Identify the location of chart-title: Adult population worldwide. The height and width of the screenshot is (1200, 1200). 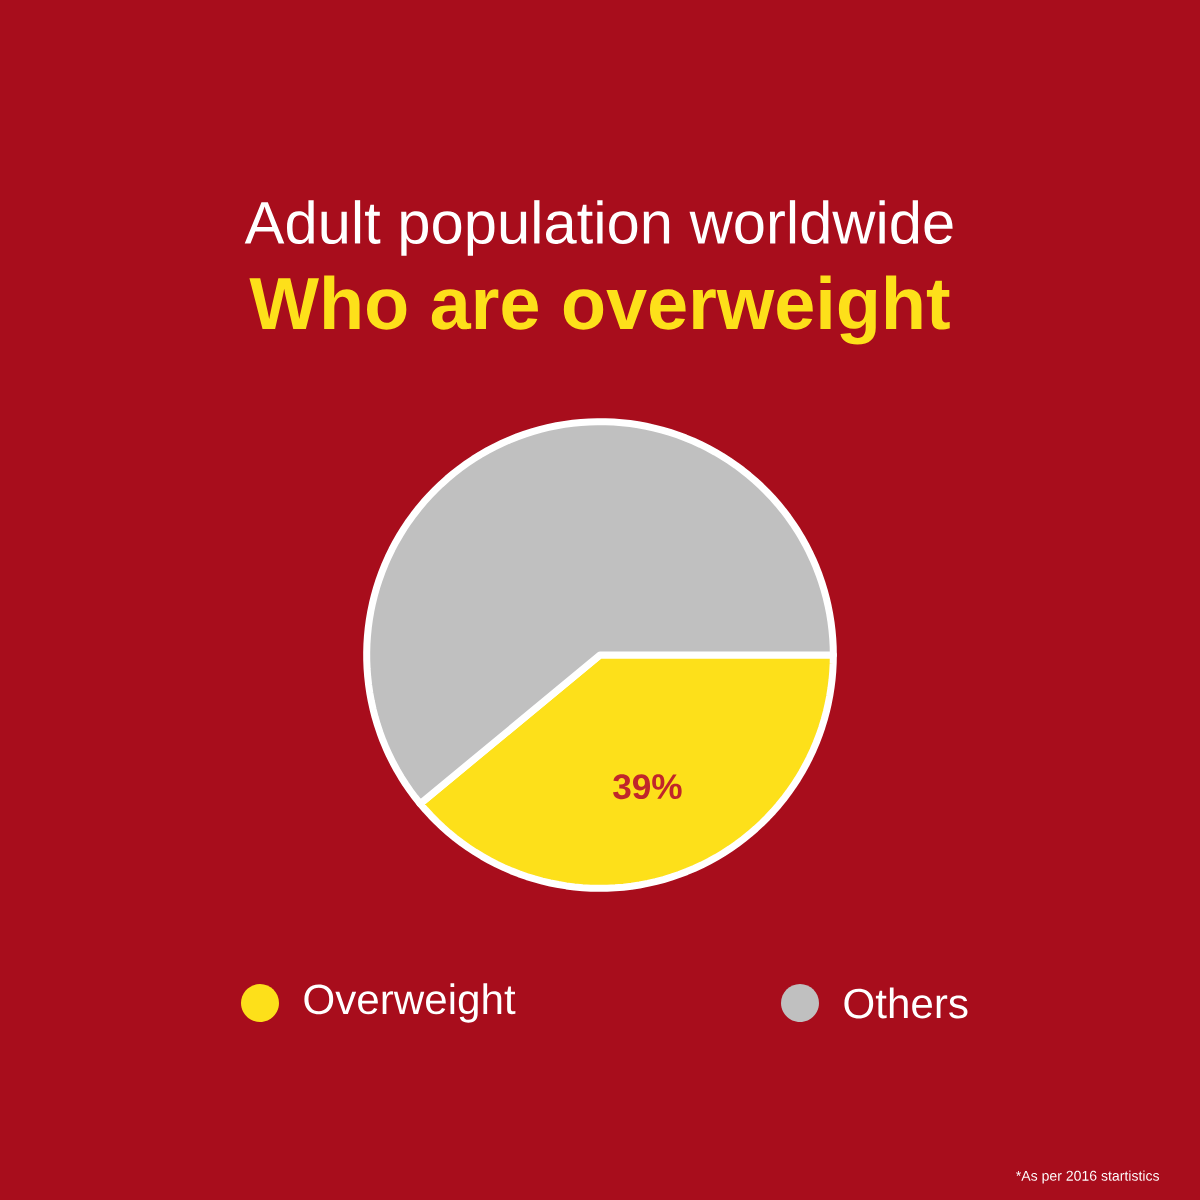
(598, 228).